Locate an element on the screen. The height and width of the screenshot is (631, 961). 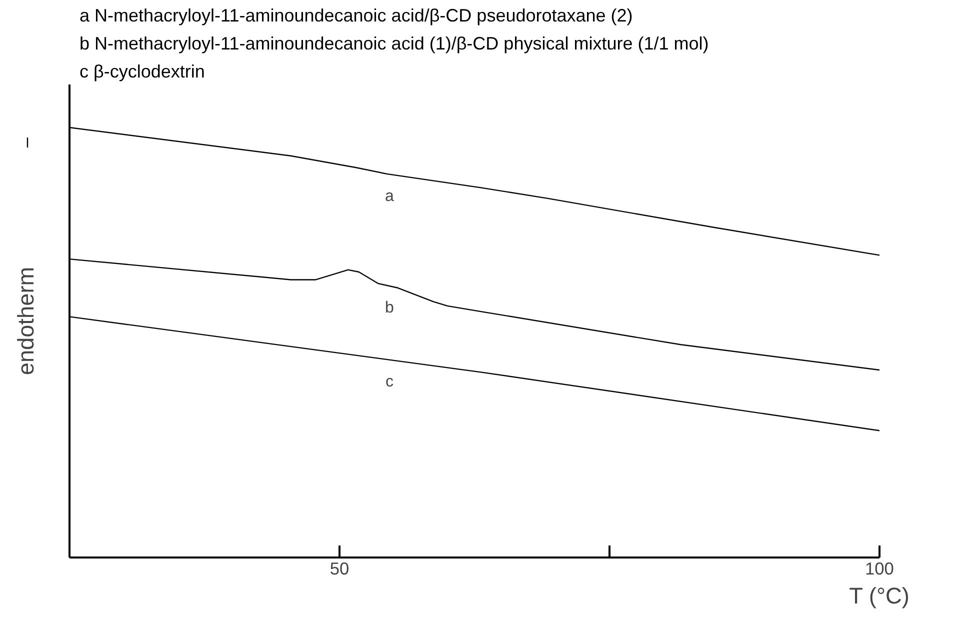
x-tick-label: 50 is located at coordinates (340, 568).